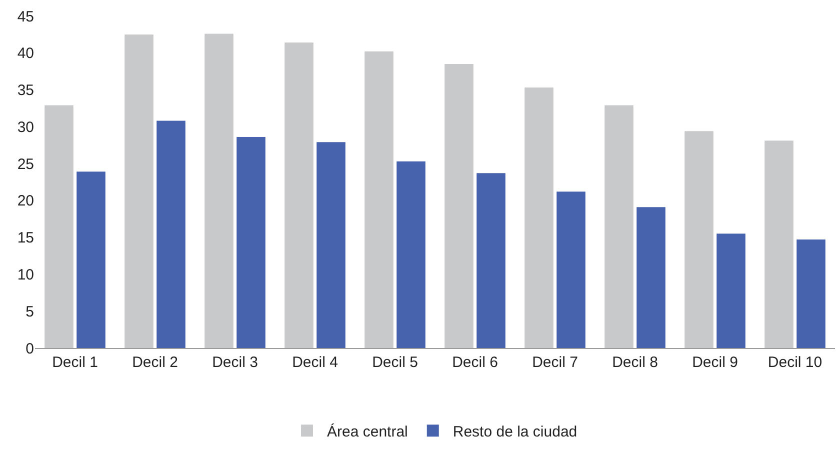 This screenshot has height=452, width=840. I want to click on x-tick-label: Decil 9, so click(715, 362).